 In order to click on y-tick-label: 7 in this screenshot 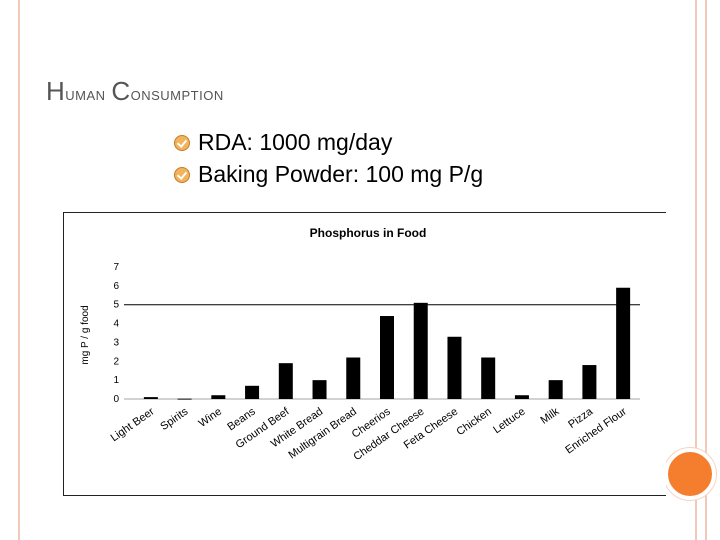, I will do `click(116, 267)`.